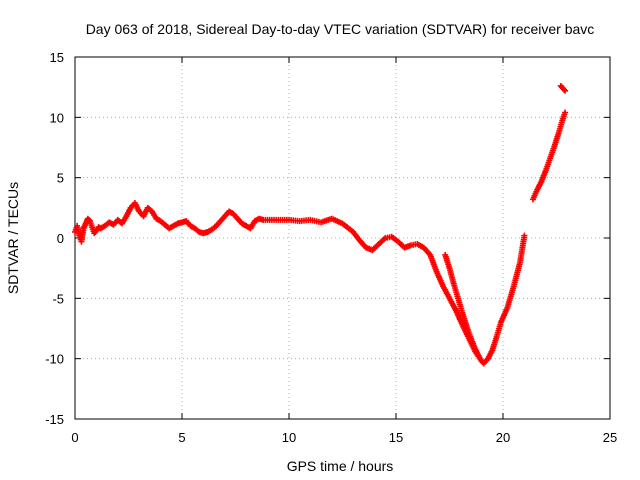 This screenshot has height=480, width=640. What do you see at coordinates (13, 238) in the screenshot?
I see `y-axis-label: SDTVAR / TECUs` at bounding box center [13, 238].